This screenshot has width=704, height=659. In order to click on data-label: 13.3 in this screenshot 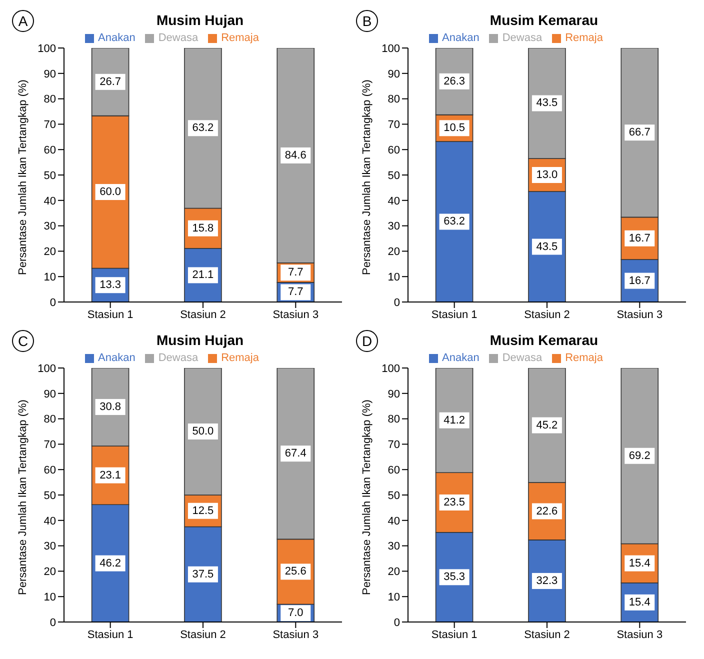, I will do `click(111, 285)`.